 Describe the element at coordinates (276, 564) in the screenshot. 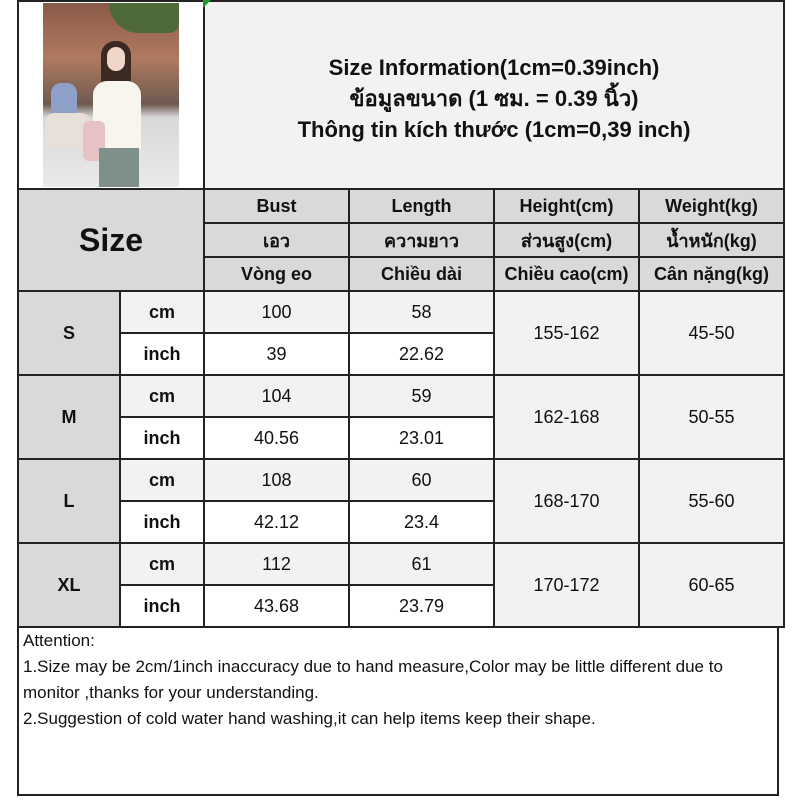

I see `bust-cm: 112` at that location.